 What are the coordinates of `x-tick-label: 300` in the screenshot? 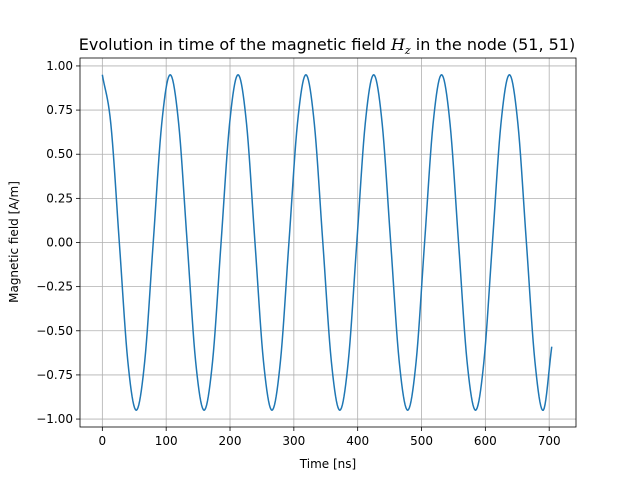 It's located at (293, 441).